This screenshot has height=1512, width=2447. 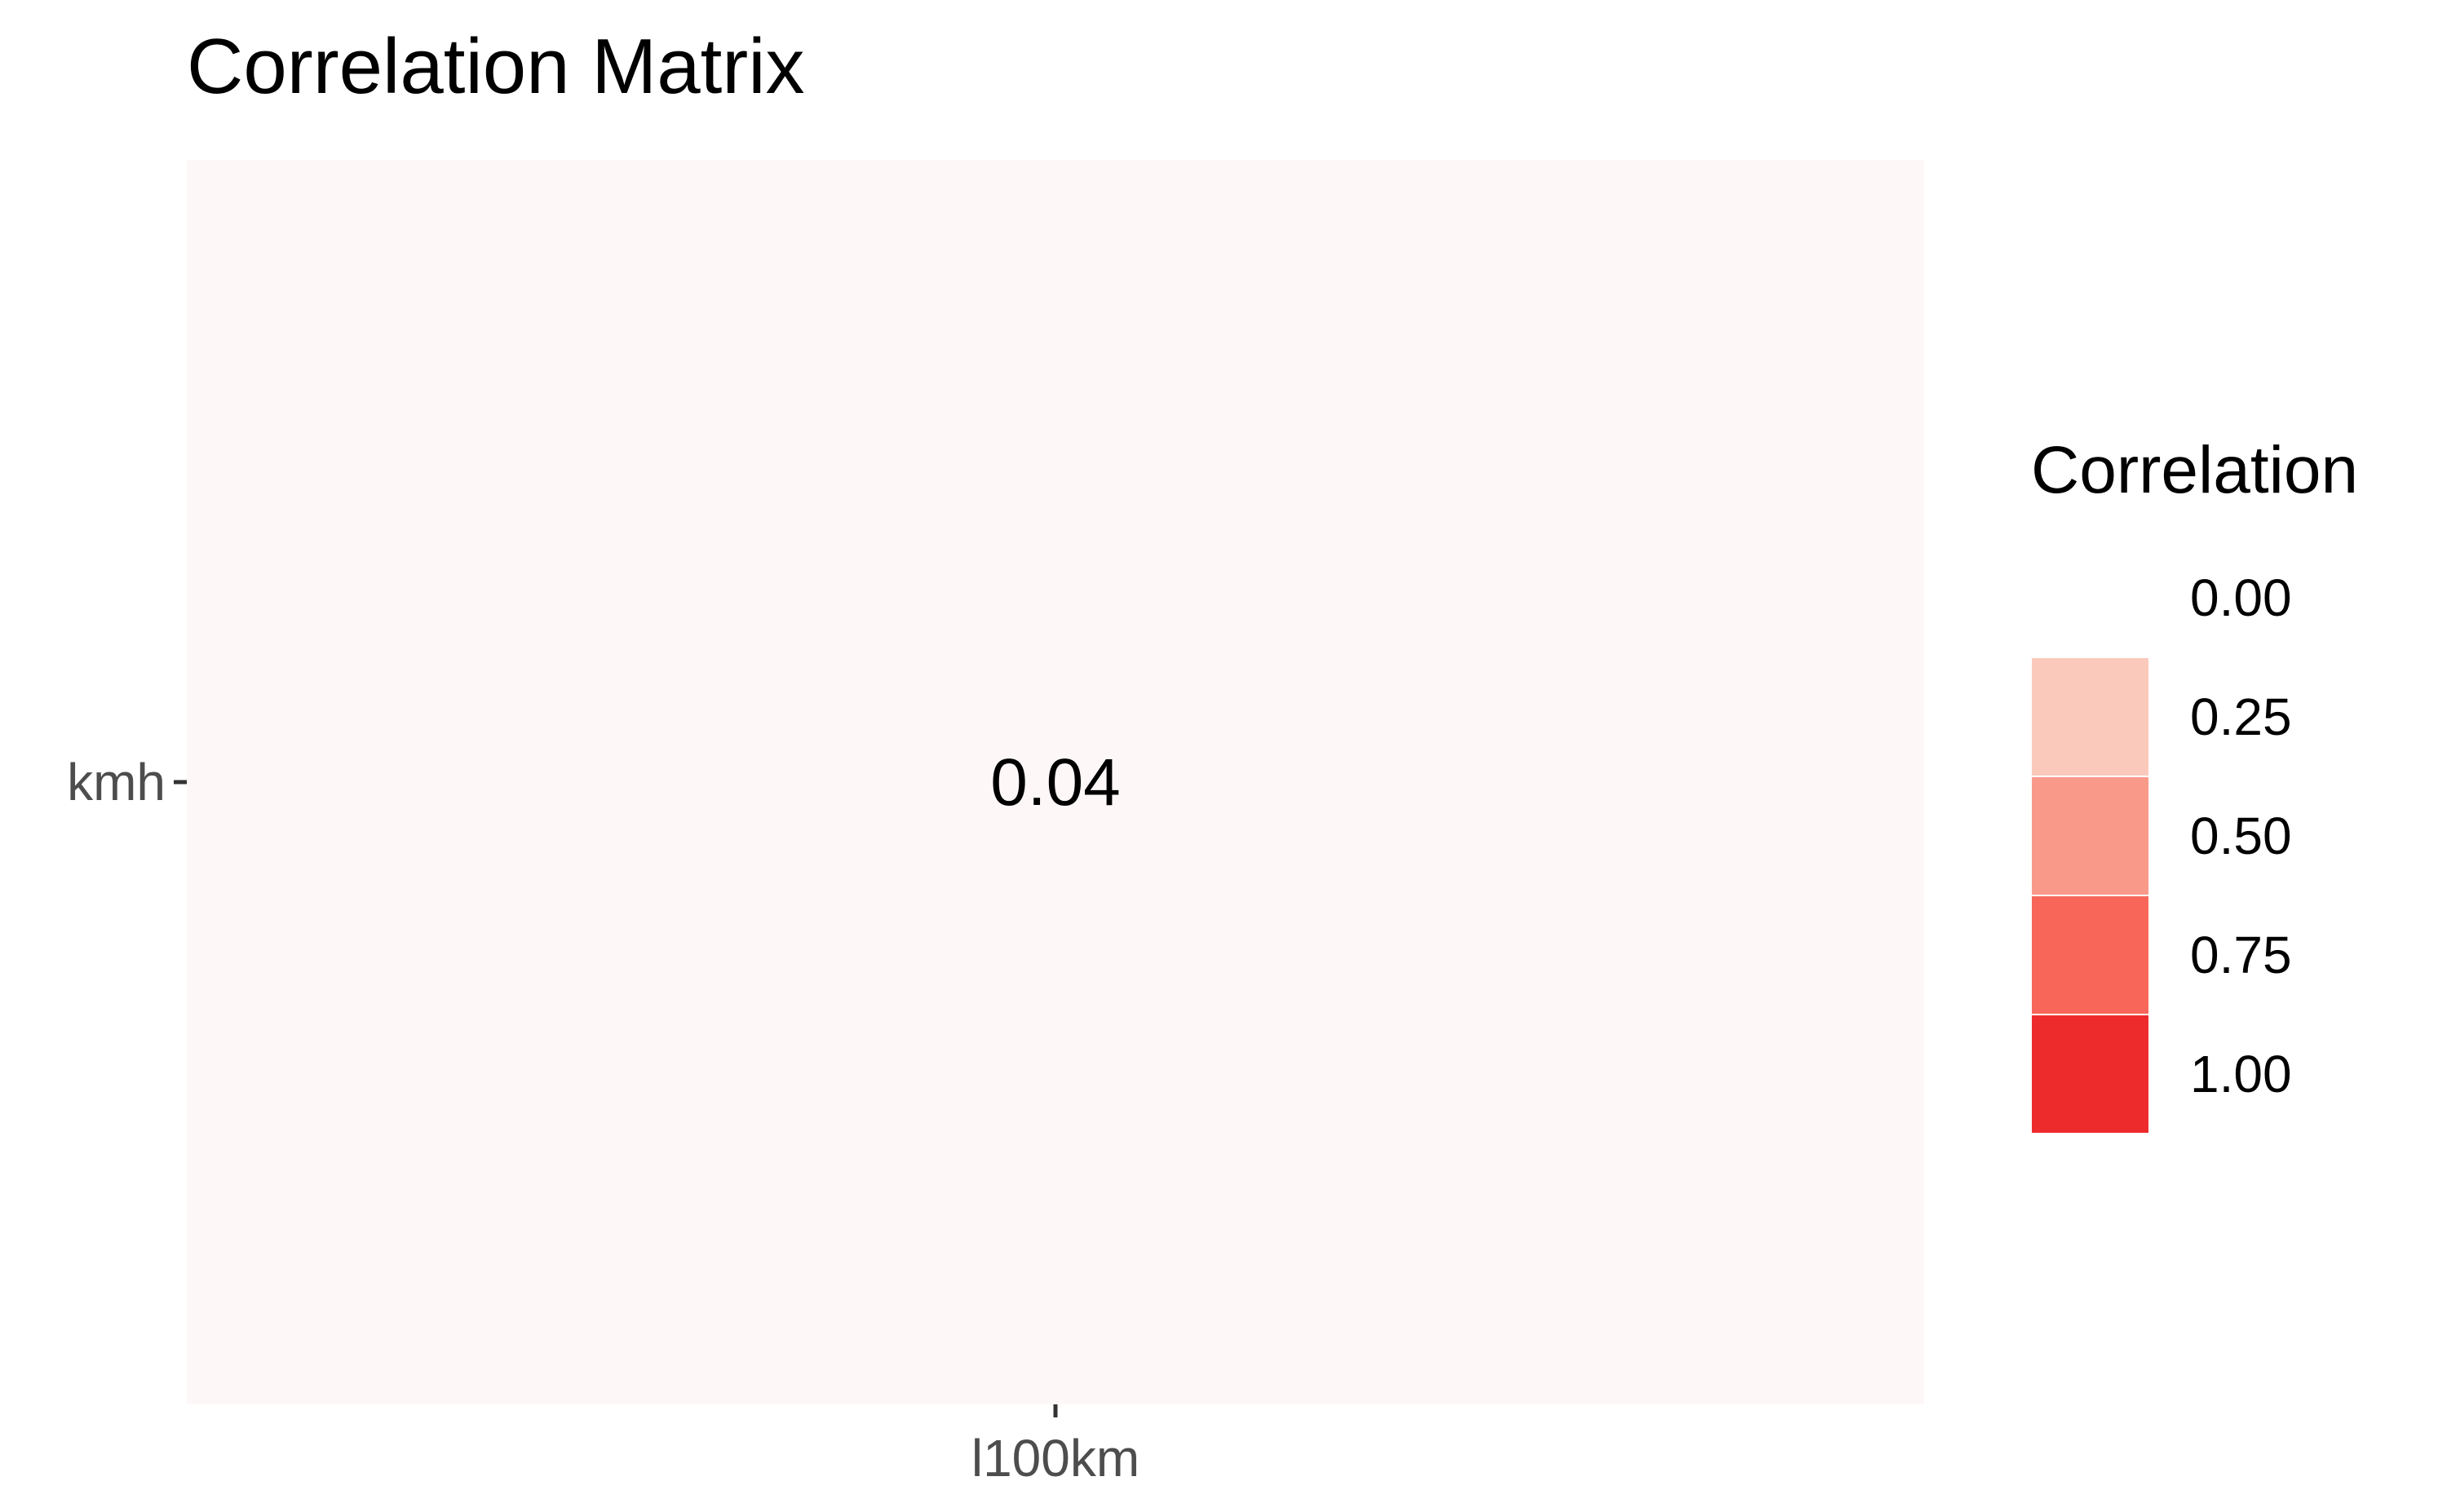 I want to click on legend-label: 0.00, so click(x=2241, y=597).